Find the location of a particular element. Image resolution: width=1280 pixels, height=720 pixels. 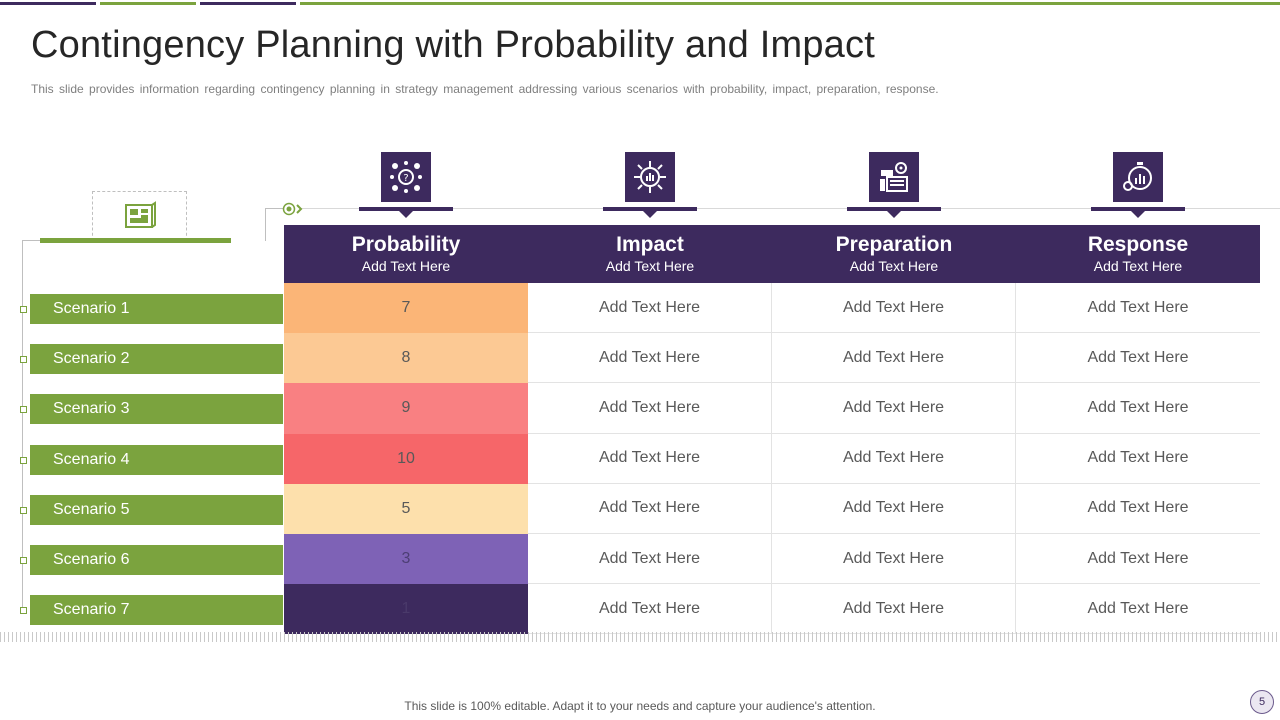

eye-marker-icon is located at coordinates (292, 209).